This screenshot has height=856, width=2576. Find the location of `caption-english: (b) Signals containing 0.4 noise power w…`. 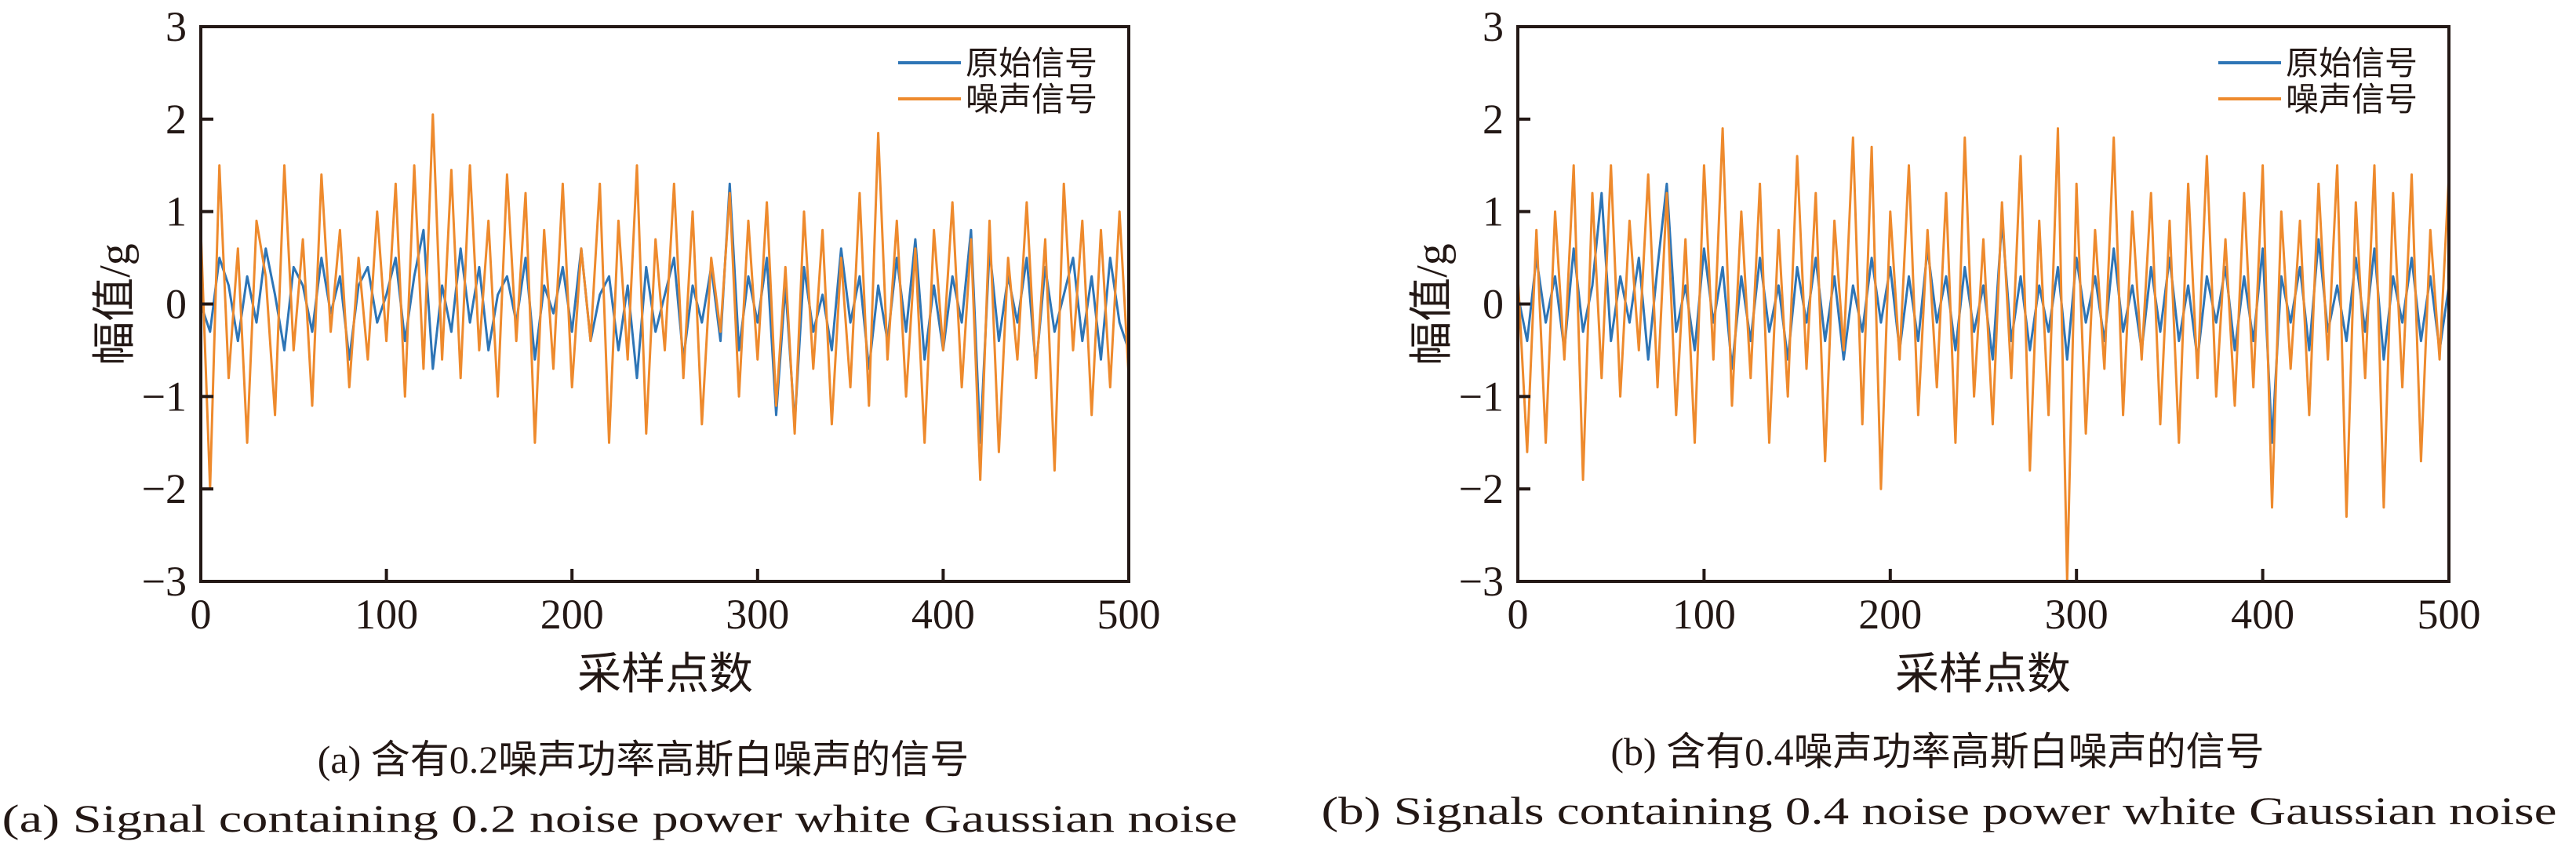

caption-english: (b) Signals containing 0.4 noise power w… is located at coordinates (1939, 810).